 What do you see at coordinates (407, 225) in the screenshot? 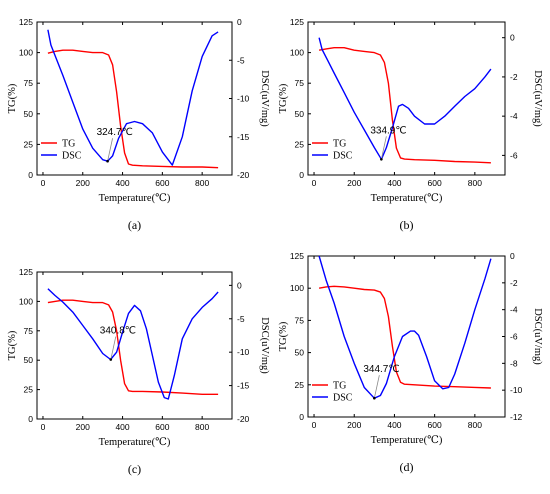
I see `panel-label: (b)` at bounding box center [407, 225].